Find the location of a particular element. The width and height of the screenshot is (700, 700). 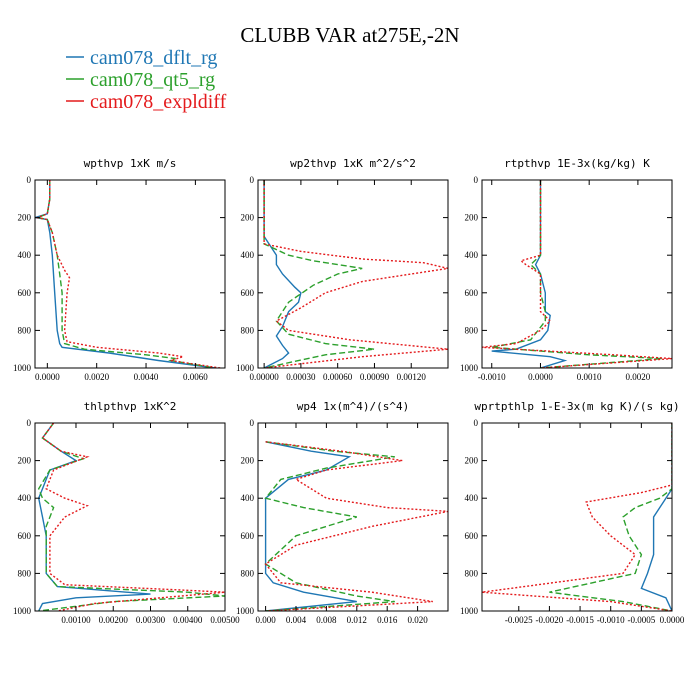

x-tick-label: 0.000 is located at coordinates (265, 620).